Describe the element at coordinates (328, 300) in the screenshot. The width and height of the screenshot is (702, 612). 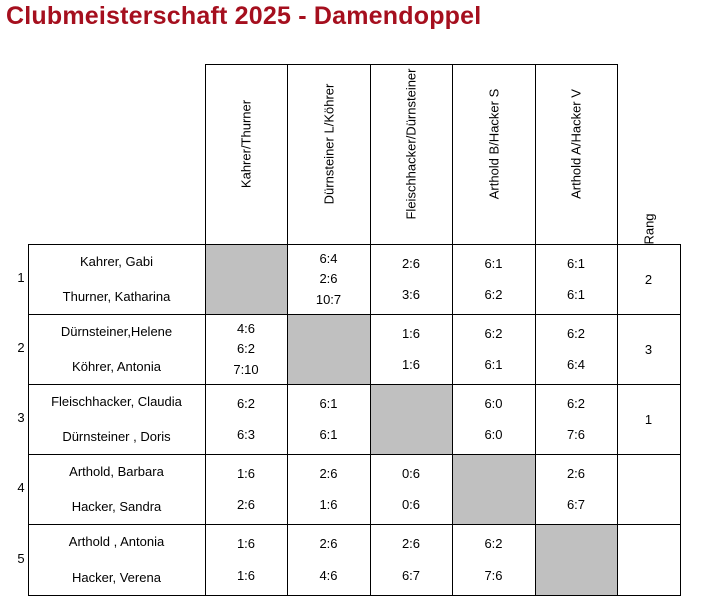
I see `set-score: 10:7` at that location.